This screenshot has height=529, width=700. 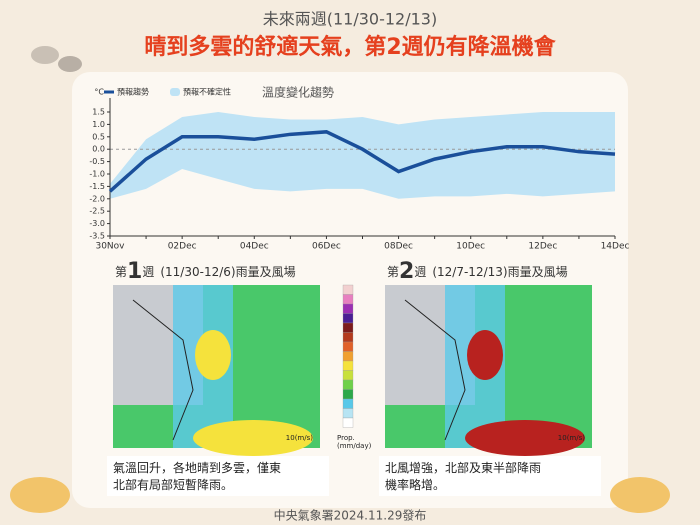 I want to click on y-tick-label: -1.5, so click(x=97, y=186).